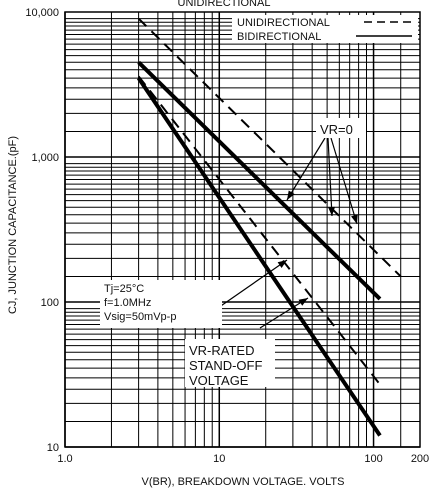 Image resolution: width=438 pixels, height=491 pixels. I want to click on x-axis-ticks: 1.0 10 100 200, so click(243, 459).